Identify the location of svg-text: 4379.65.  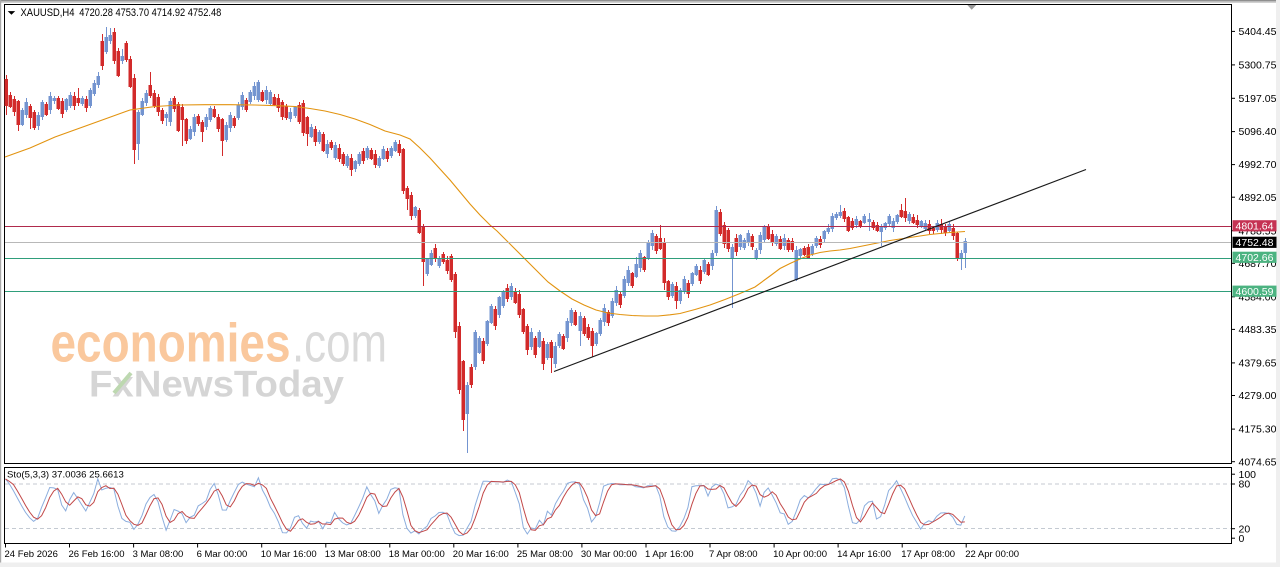
(1258, 364).